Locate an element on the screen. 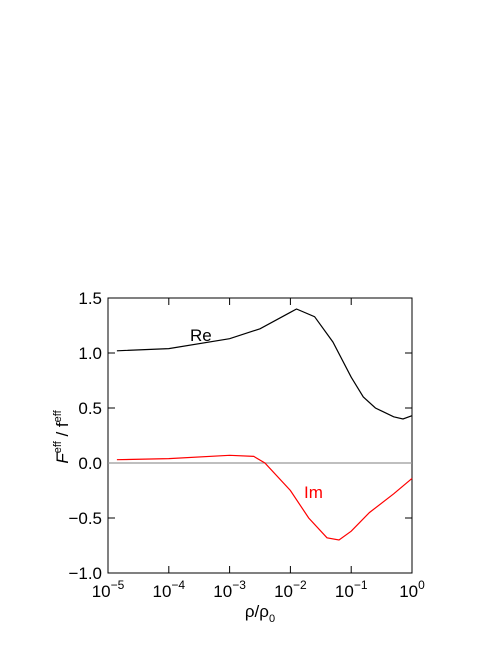  x-tick-label: 10⁻⁵ is located at coordinates (108, 589).